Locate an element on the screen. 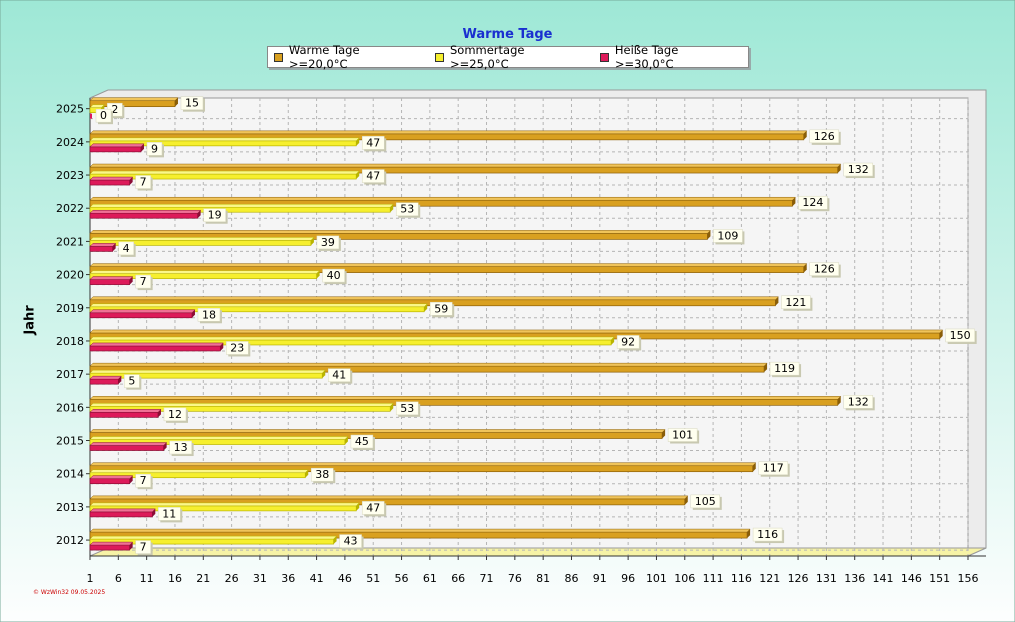 This screenshot has height=622, width=1015. data-label: 126 is located at coordinates (824, 136).